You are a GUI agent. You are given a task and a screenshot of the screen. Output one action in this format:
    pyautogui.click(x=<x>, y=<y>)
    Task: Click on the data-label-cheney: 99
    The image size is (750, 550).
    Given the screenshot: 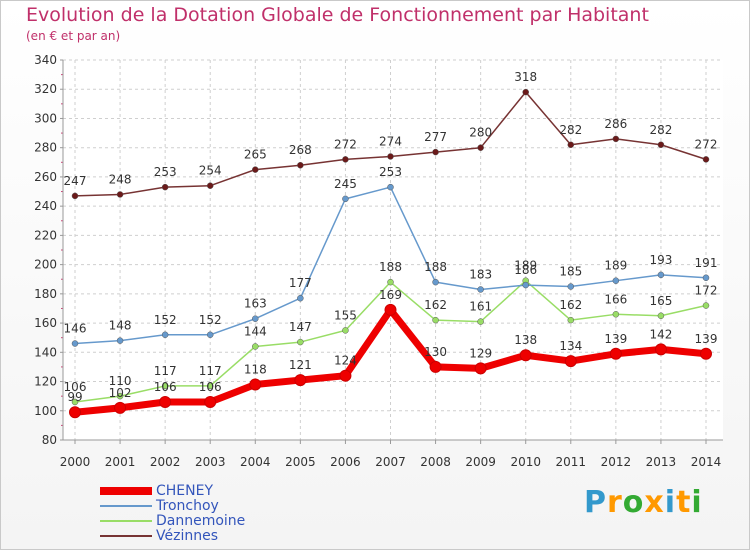 What is the action you would take?
    pyautogui.click(x=74, y=397)
    